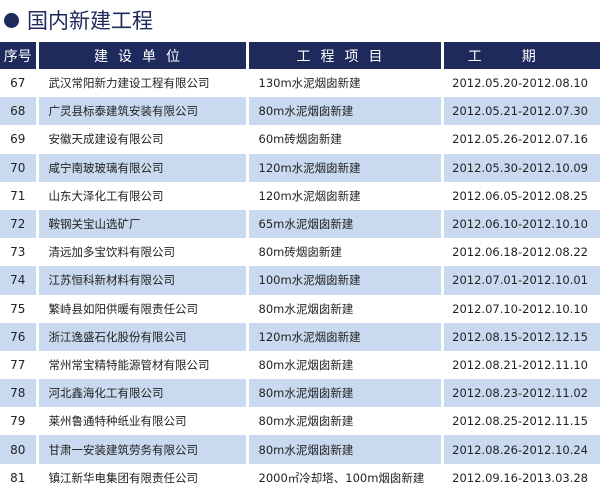 The width and height of the screenshot is (600, 500). What do you see at coordinates (19, 83) in the screenshot?
I see `cell-no: 67` at bounding box center [19, 83].